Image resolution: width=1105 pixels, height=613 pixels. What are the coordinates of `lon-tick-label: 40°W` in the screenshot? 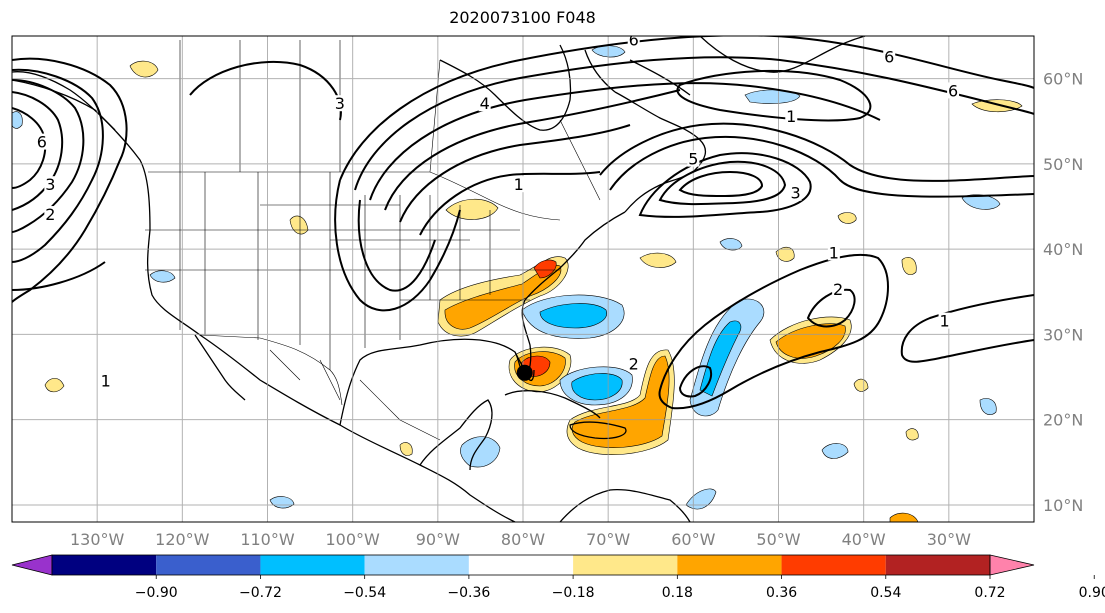 It's located at (864, 539).